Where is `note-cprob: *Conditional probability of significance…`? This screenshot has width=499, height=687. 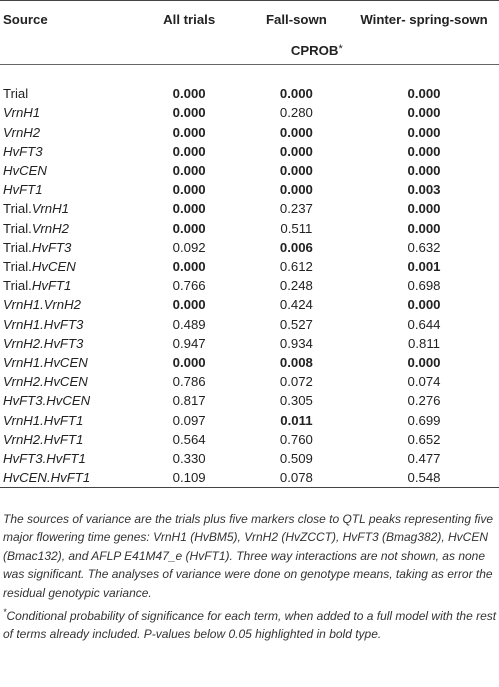 note-cprob: *Conditional probability of significance… is located at coordinates (250, 623).